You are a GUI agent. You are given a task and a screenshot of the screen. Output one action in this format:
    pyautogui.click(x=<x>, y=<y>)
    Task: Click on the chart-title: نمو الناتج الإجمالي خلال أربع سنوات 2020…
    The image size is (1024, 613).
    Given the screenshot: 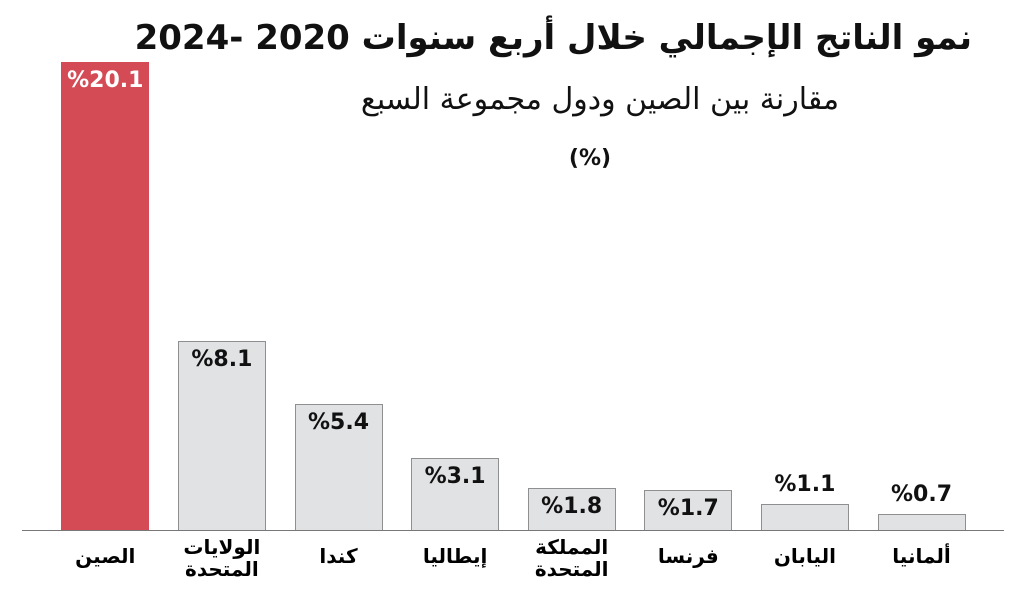 What is the action you would take?
    pyautogui.click(x=553, y=38)
    